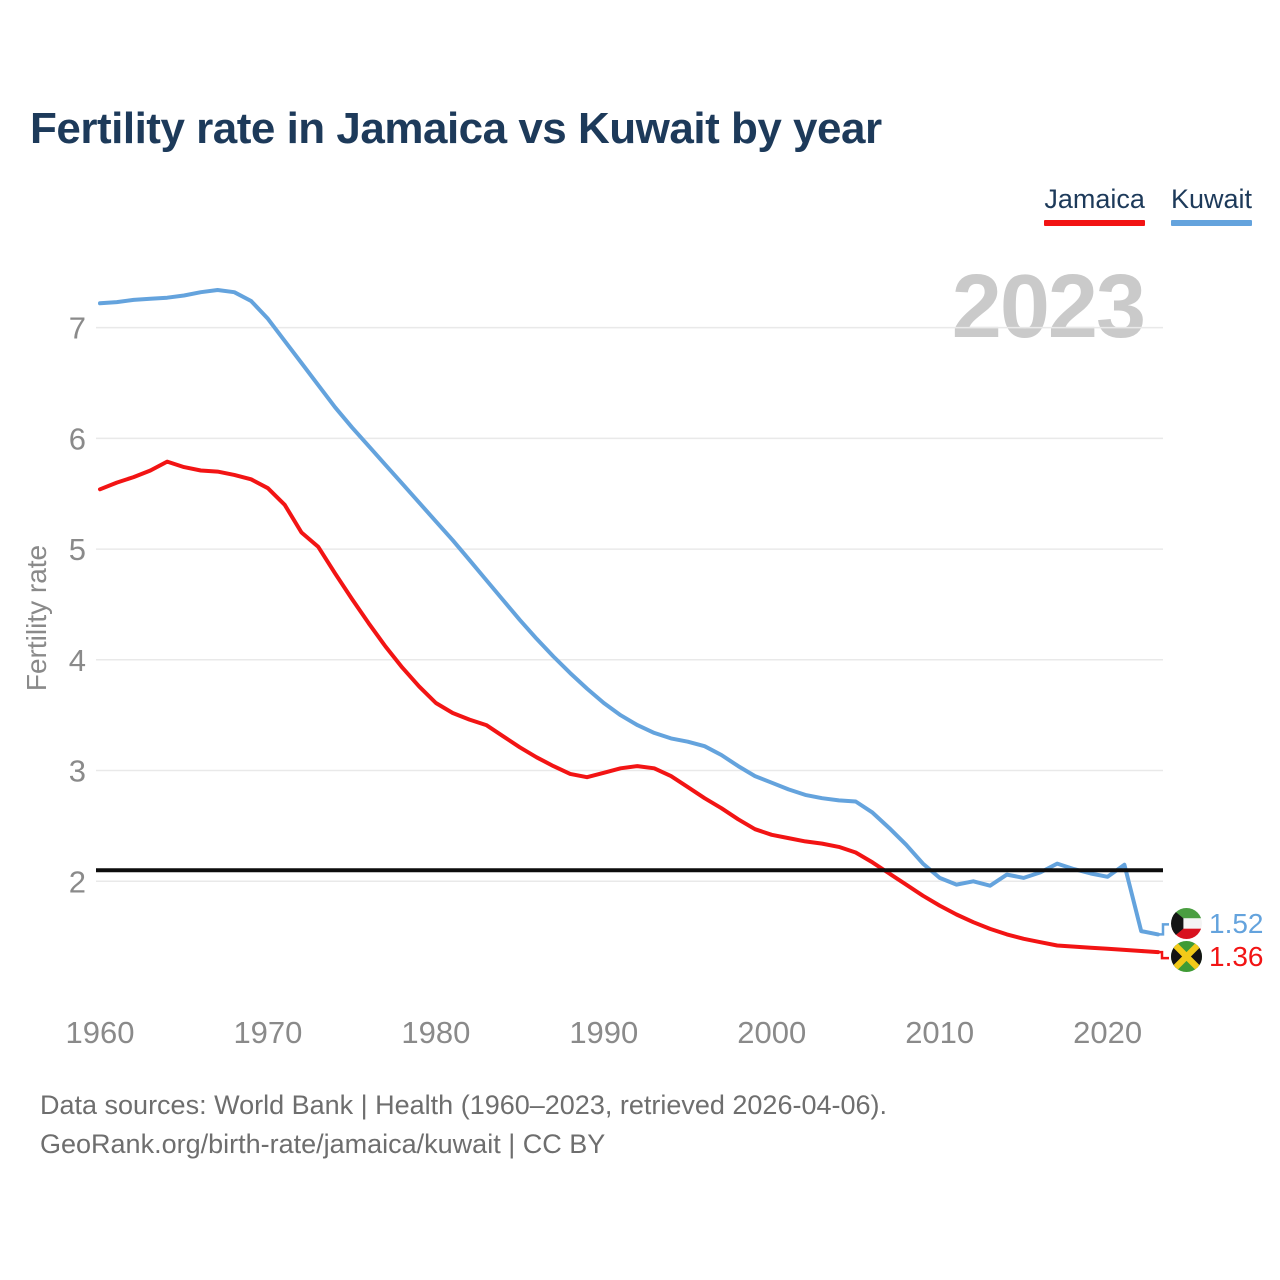 Image resolution: width=1280 pixels, height=1280 pixels. What do you see at coordinates (100, 1032) in the screenshot?
I see `x-tick-label: 1960` at bounding box center [100, 1032].